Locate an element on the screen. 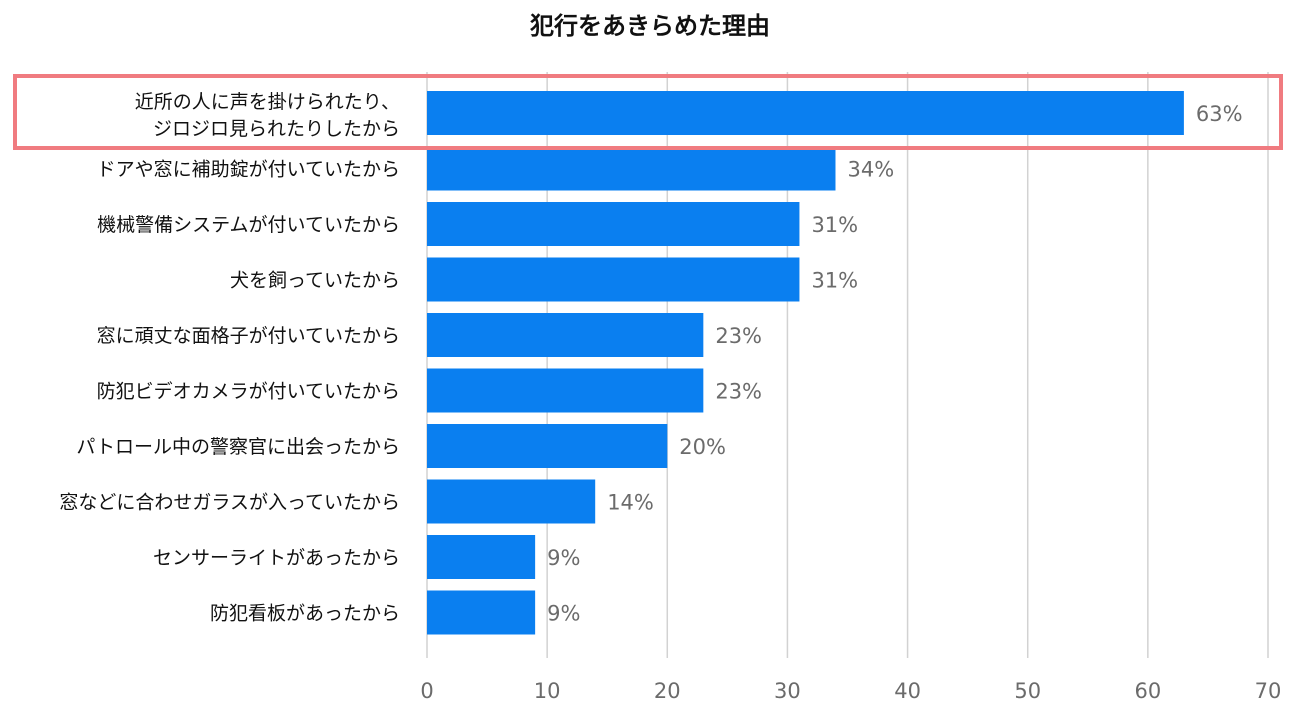  category-label: 窓などに合わせガラスが入っていたから is located at coordinates (229, 503).